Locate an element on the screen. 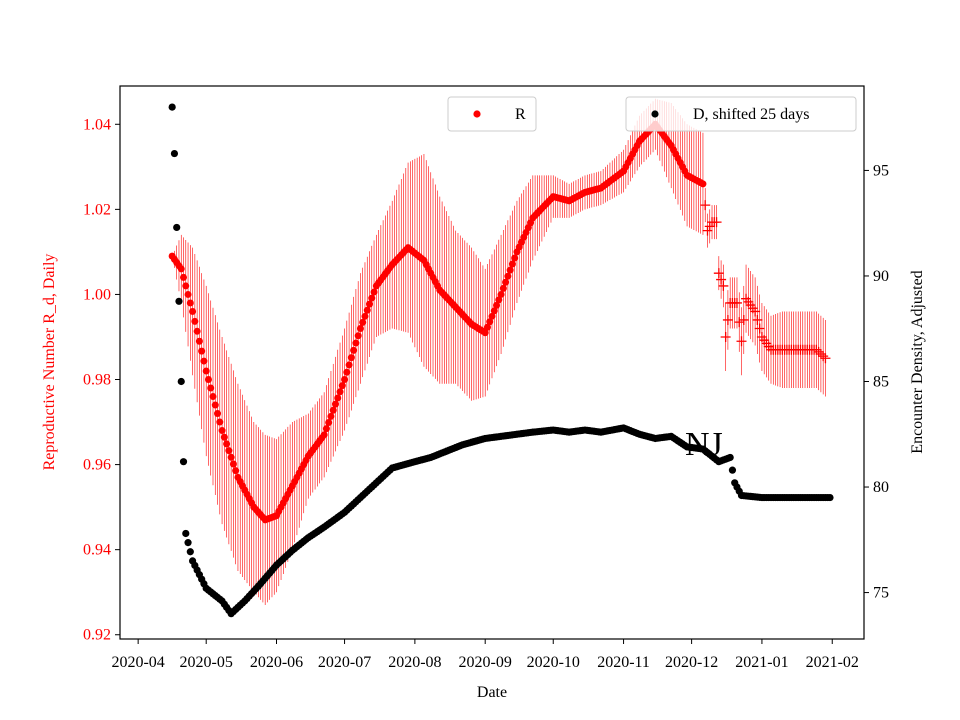 Image resolution: width=960 pixels, height=720 pixels. left-y-axis: 0.92 0.94 0.96 0.98 1.00 1.02 1.04 is located at coordinates (101, 380).